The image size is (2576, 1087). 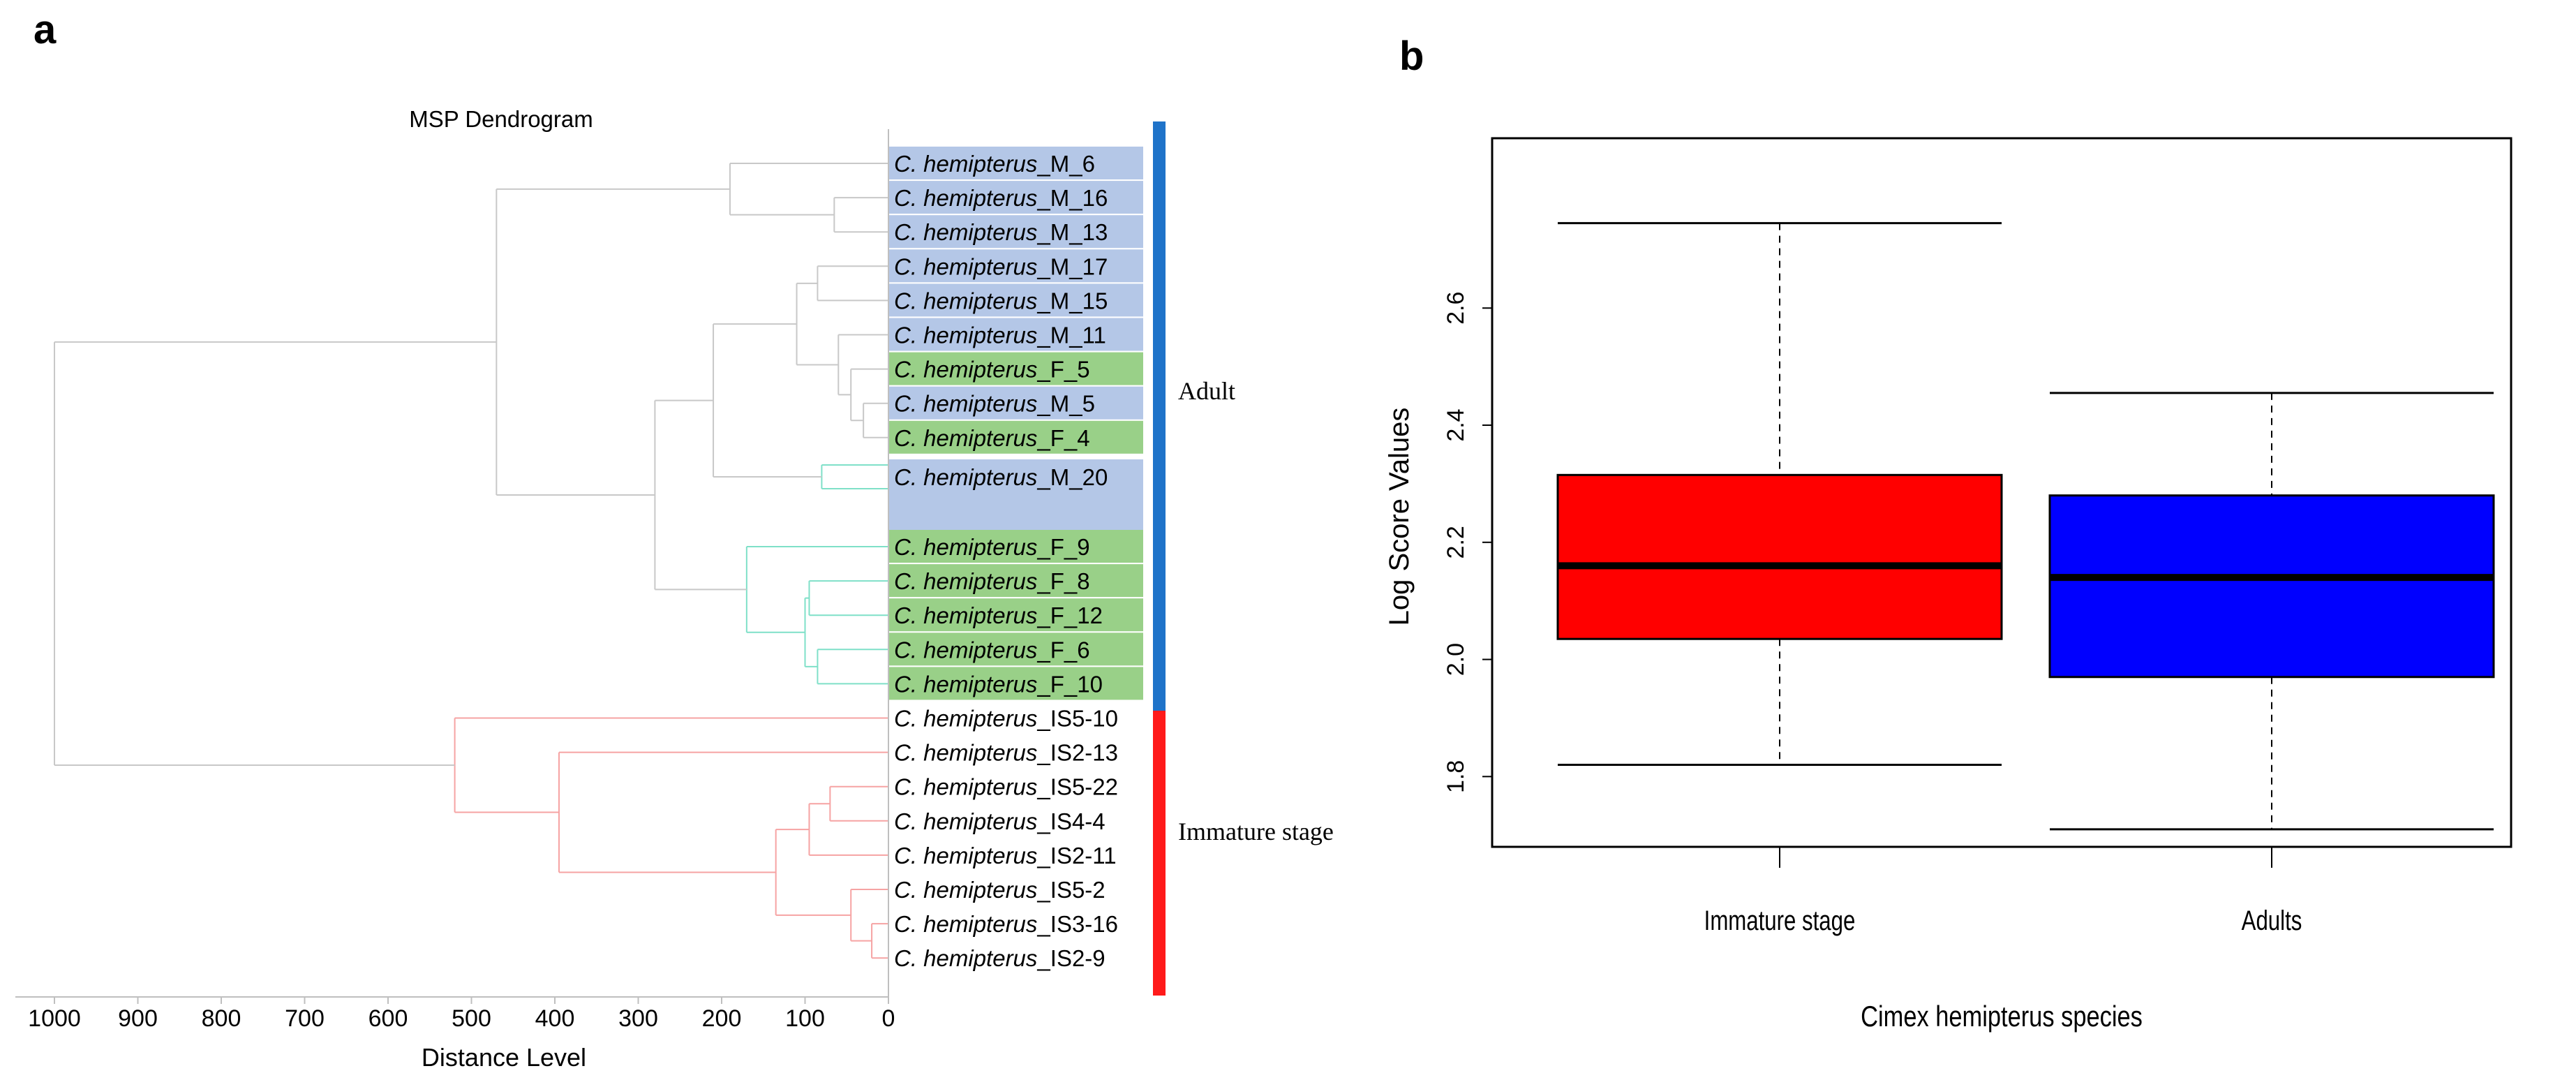 I want to click on leaf-label: C. hemipterus_M_11, so click(x=1000, y=335).